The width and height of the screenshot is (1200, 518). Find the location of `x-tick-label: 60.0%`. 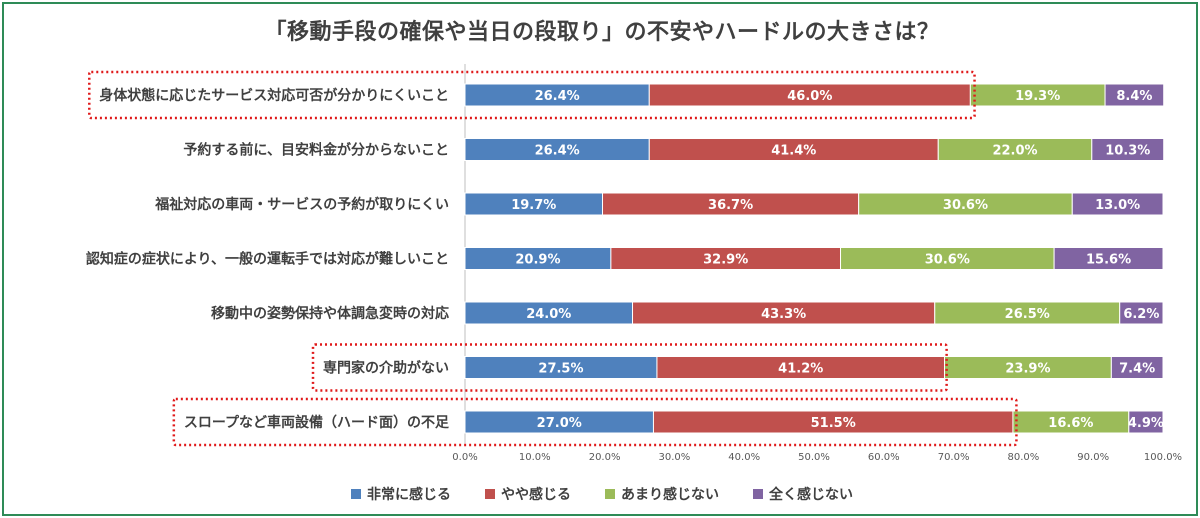

x-tick-label: 60.0% is located at coordinates (884, 457).